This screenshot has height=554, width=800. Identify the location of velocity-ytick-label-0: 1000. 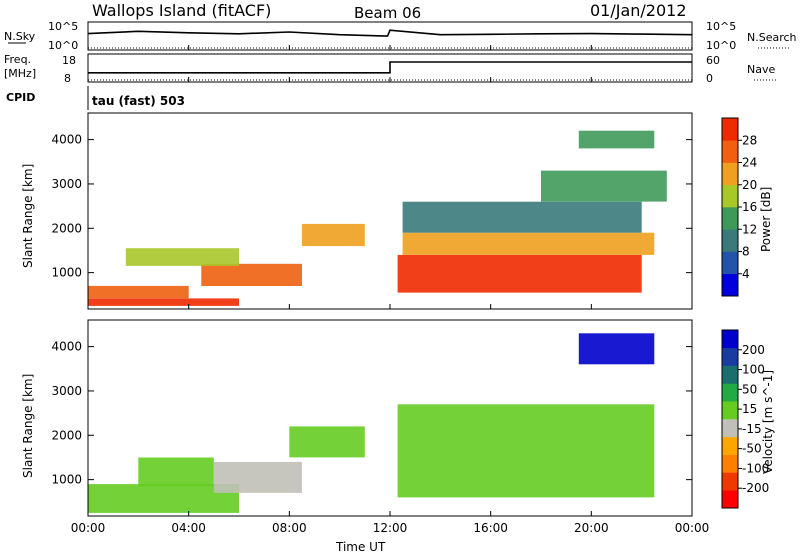
(66, 480).